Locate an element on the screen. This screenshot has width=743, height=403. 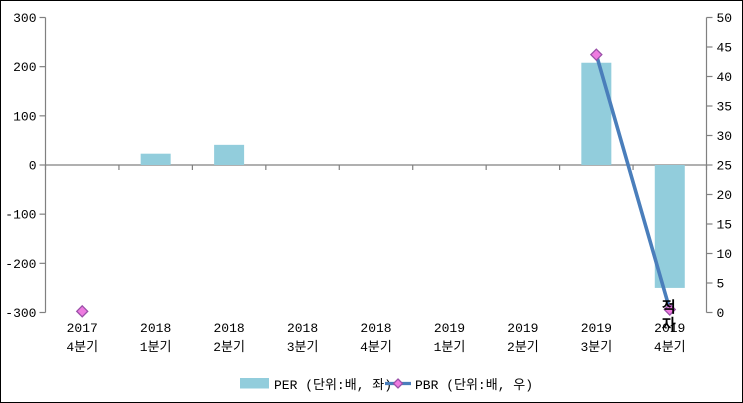
legend-per-label: PER (단위:배, 좌) is located at coordinates (333, 385).